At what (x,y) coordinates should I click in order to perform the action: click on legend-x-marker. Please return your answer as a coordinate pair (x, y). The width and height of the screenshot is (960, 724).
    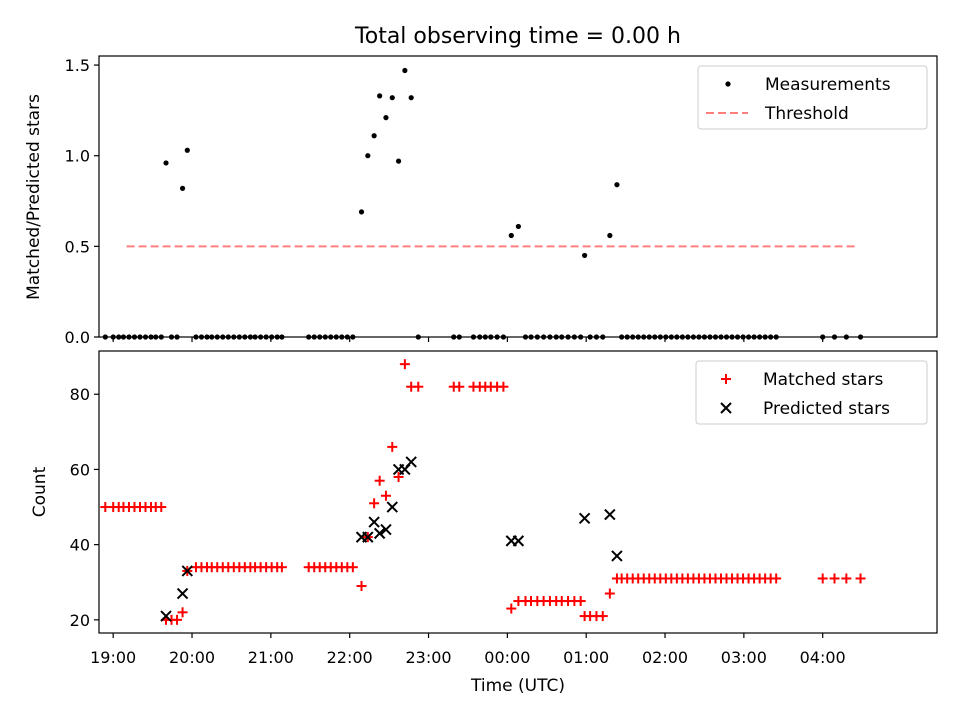
    Looking at the image, I should click on (726, 408).